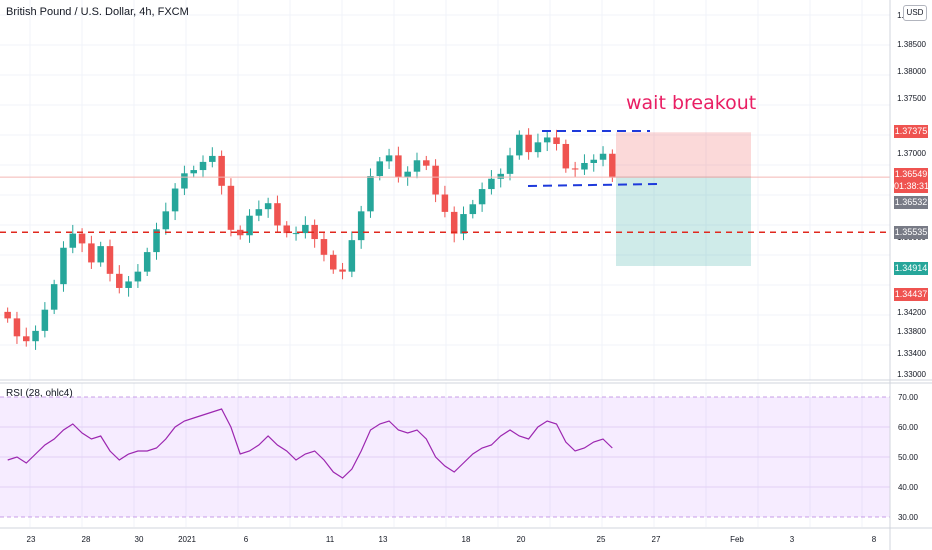 The image size is (932, 550). Describe the element at coordinates (911, 353) in the screenshot. I see `price-tick-label: 1.33400` at that location.